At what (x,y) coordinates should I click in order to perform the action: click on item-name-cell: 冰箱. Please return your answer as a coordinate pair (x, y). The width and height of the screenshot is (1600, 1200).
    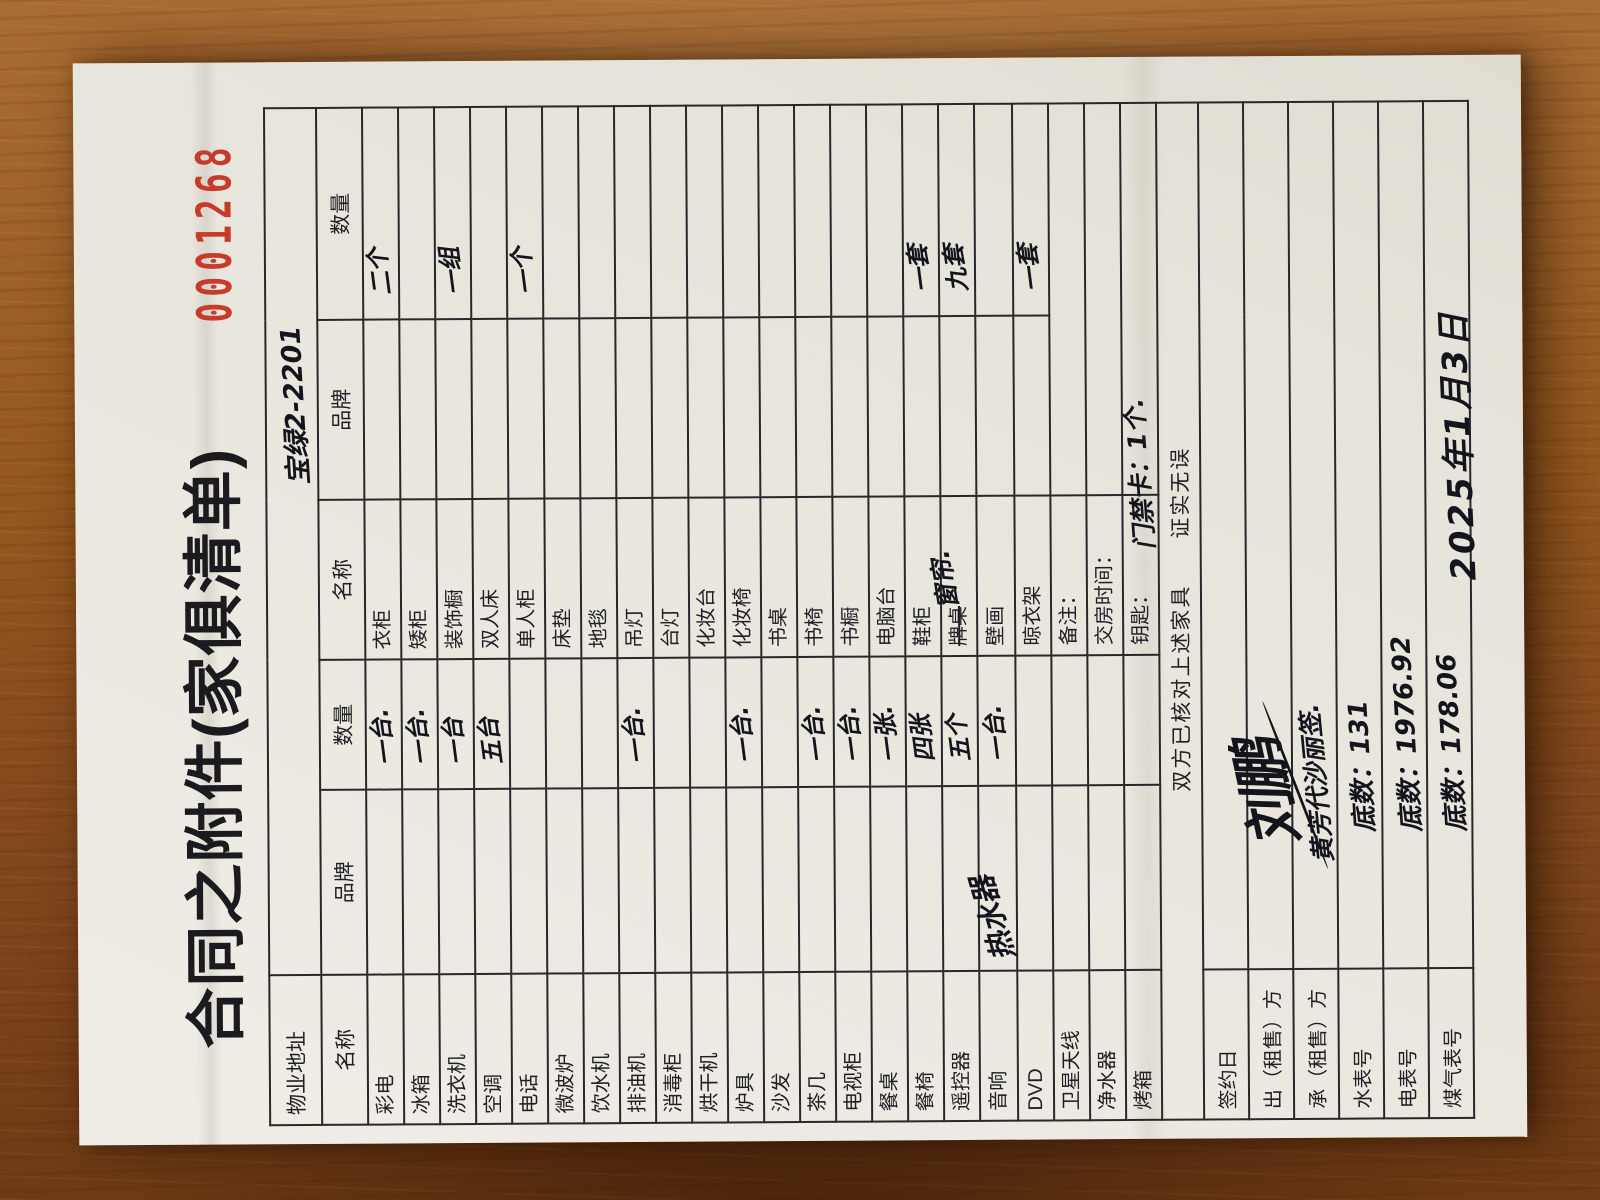
    Looking at the image, I should click on (422, 1049).